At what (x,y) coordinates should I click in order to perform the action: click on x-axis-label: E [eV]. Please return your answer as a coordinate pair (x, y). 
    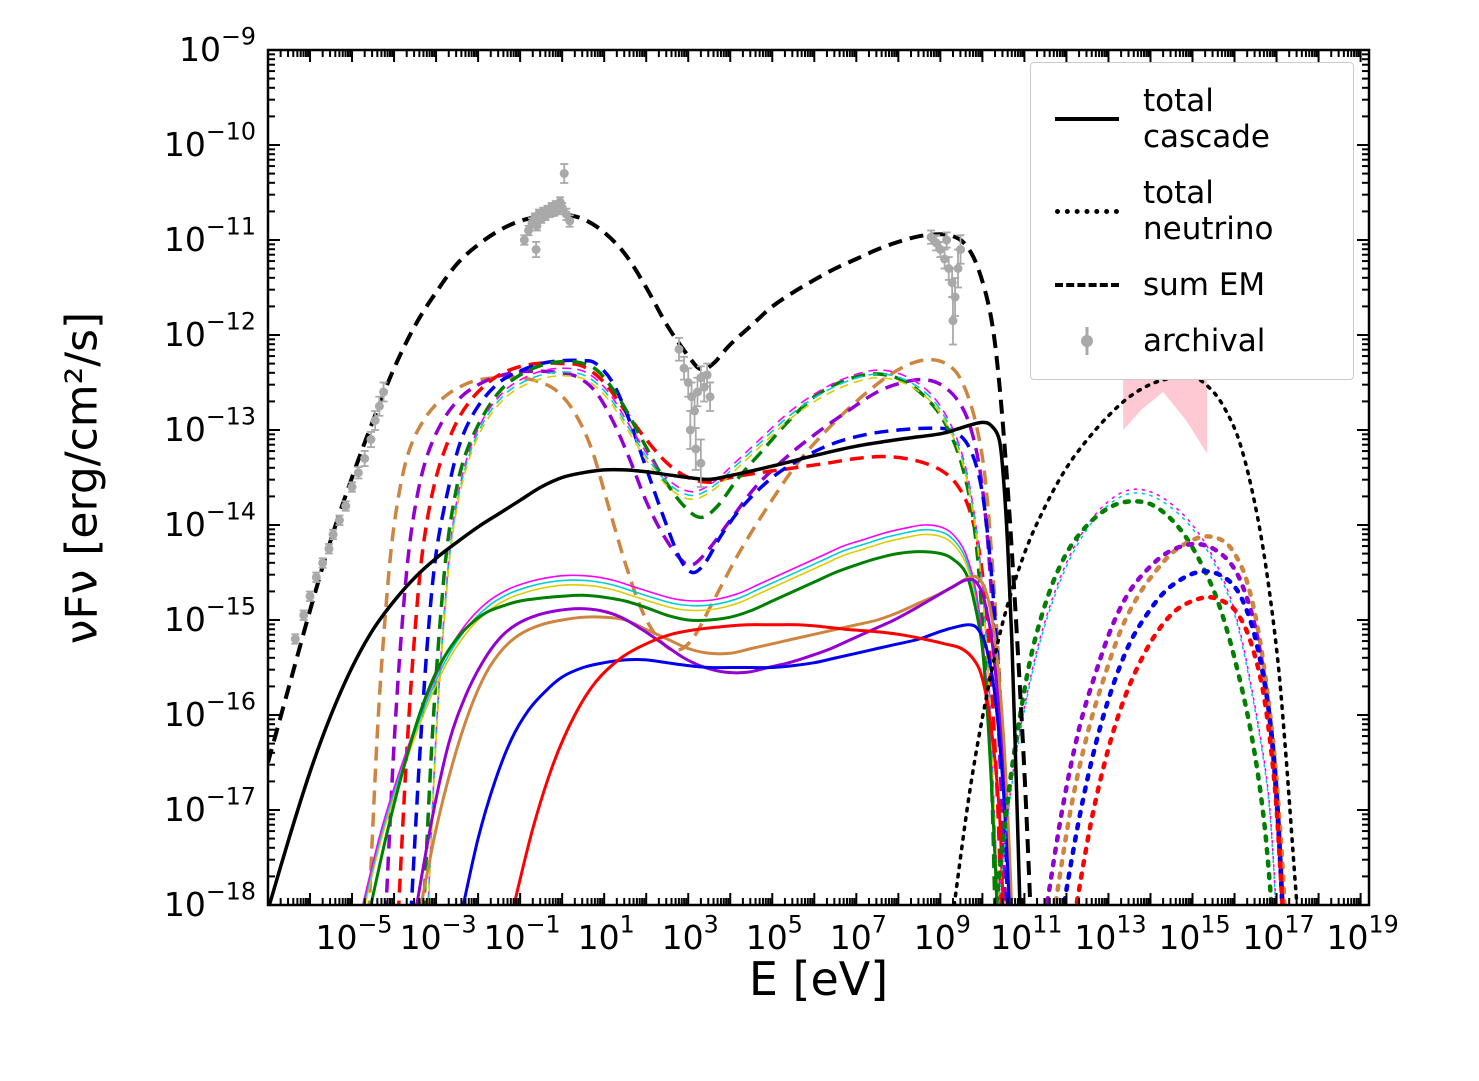
    Looking at the image, I should click on (818, 979).